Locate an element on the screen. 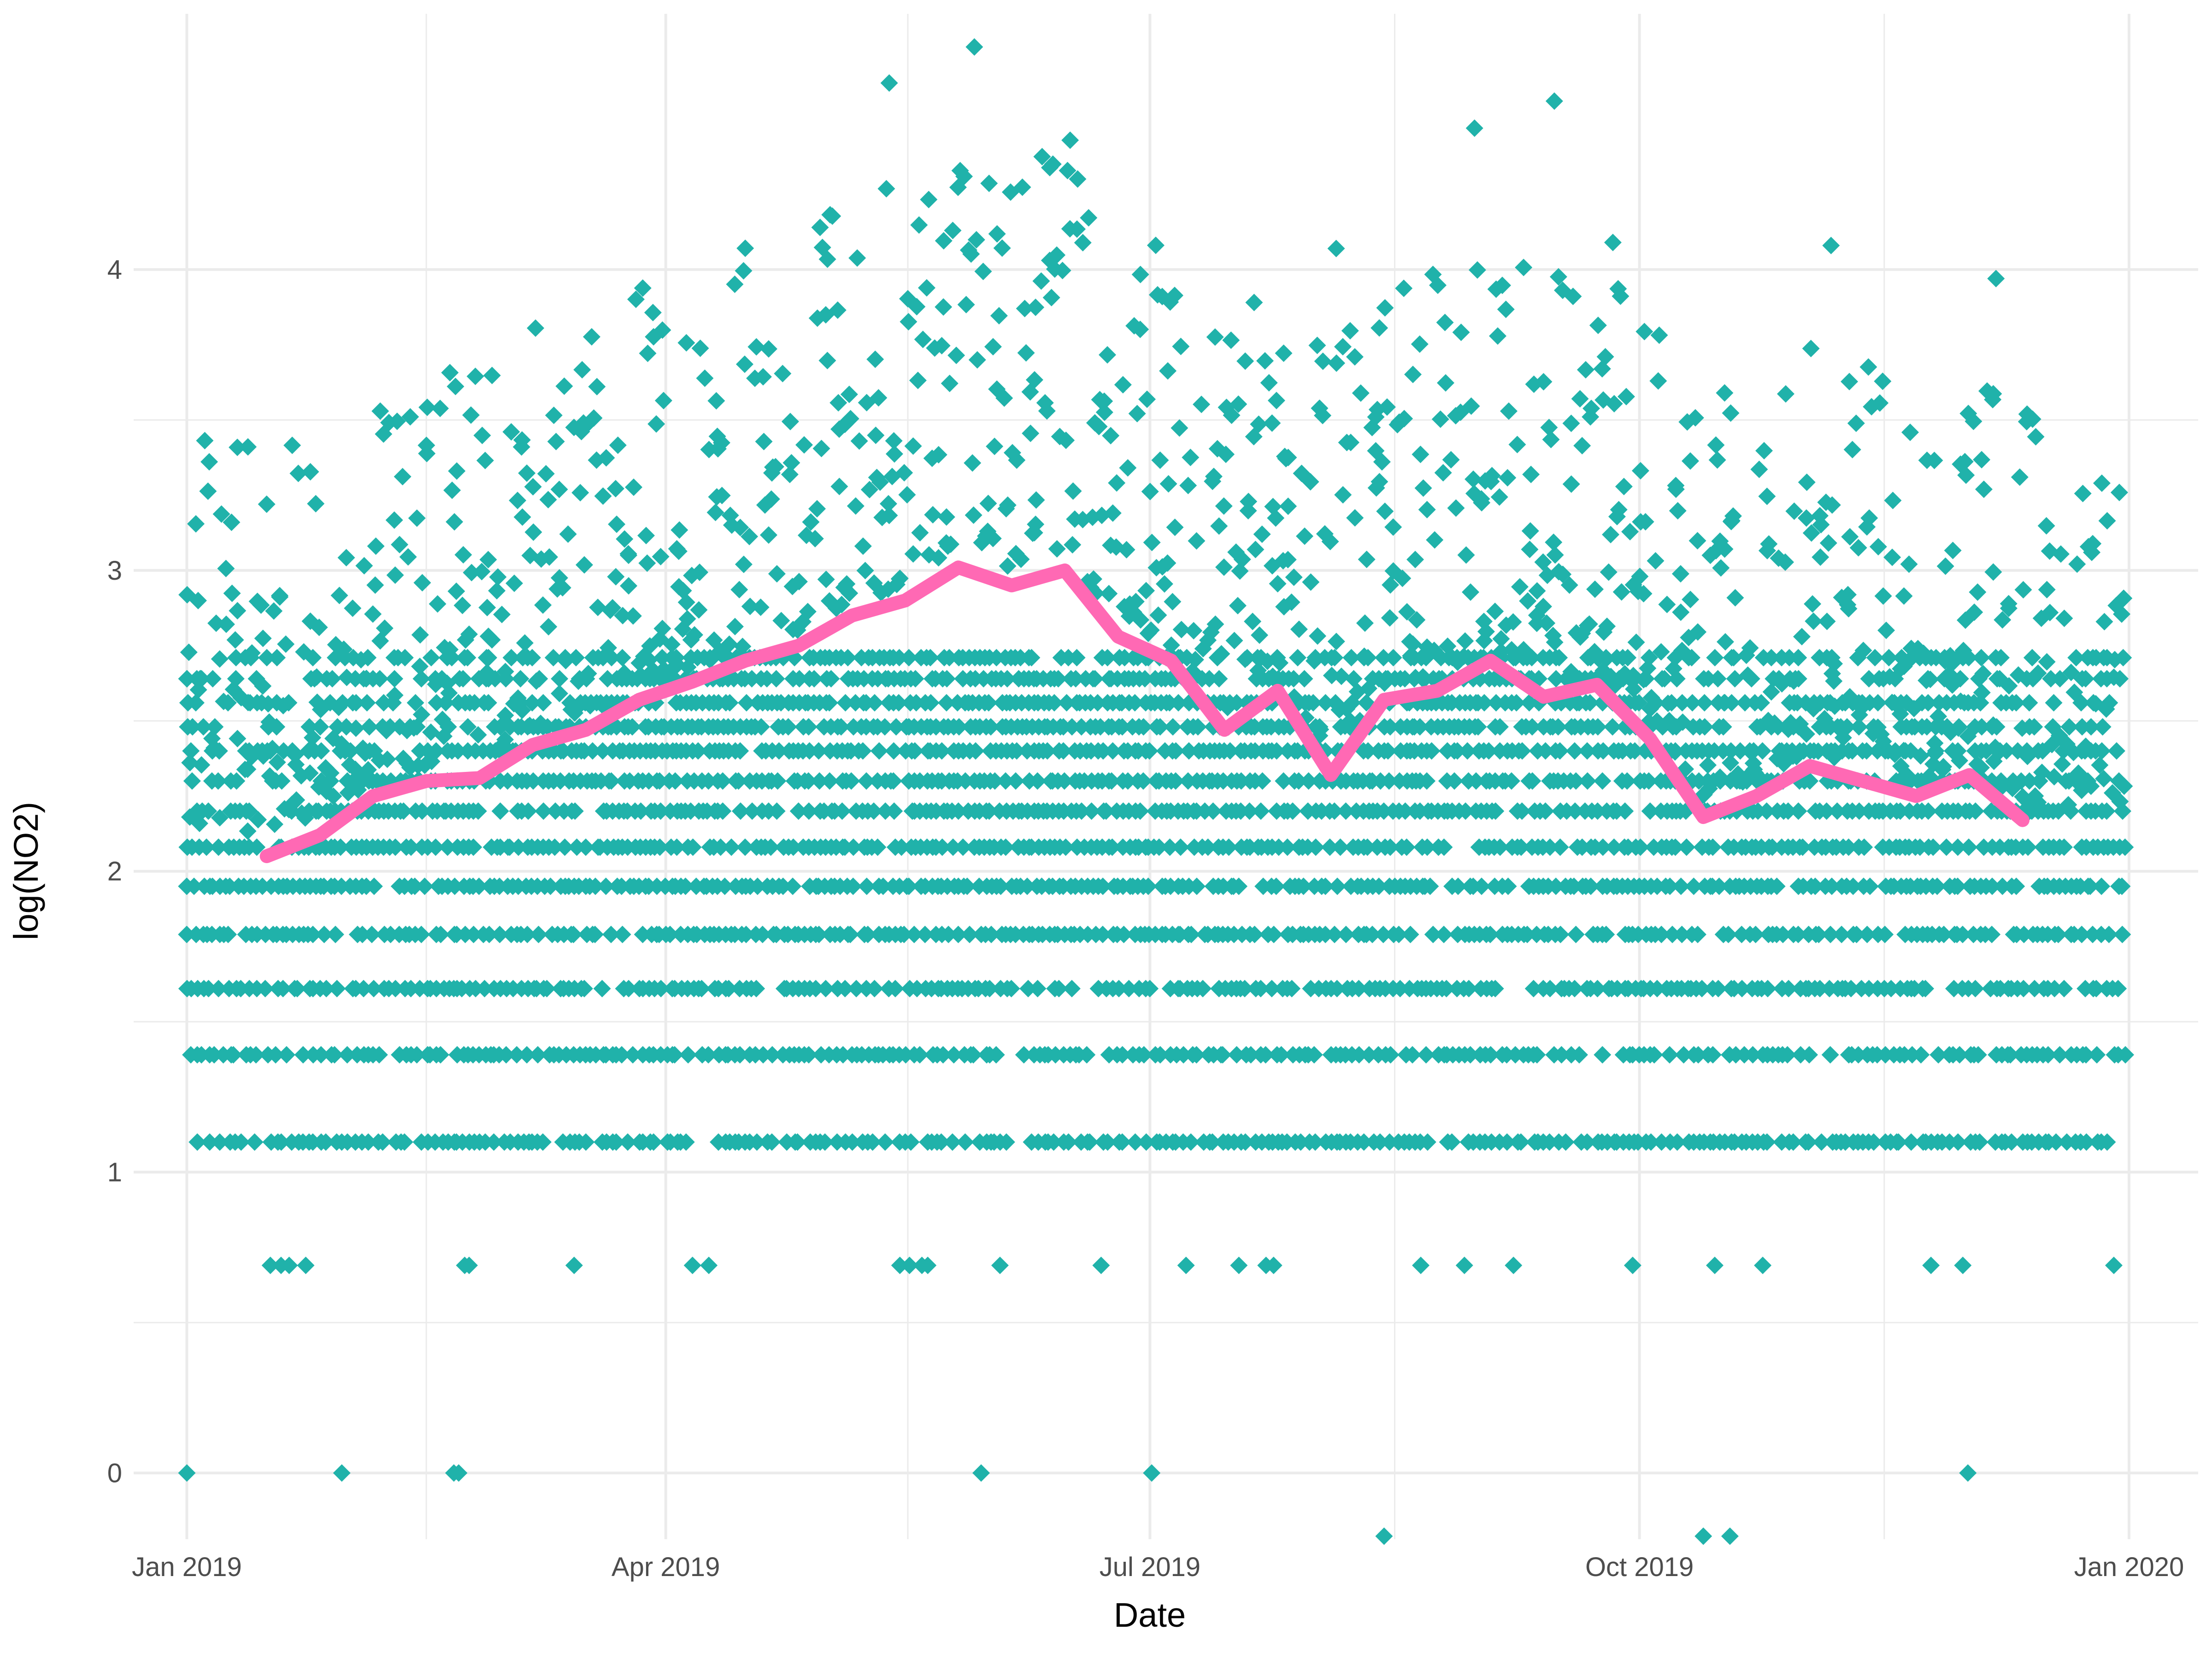 The image size is (2212, 1659). y-tick-label: 2 is located at coordinates (114, 872).